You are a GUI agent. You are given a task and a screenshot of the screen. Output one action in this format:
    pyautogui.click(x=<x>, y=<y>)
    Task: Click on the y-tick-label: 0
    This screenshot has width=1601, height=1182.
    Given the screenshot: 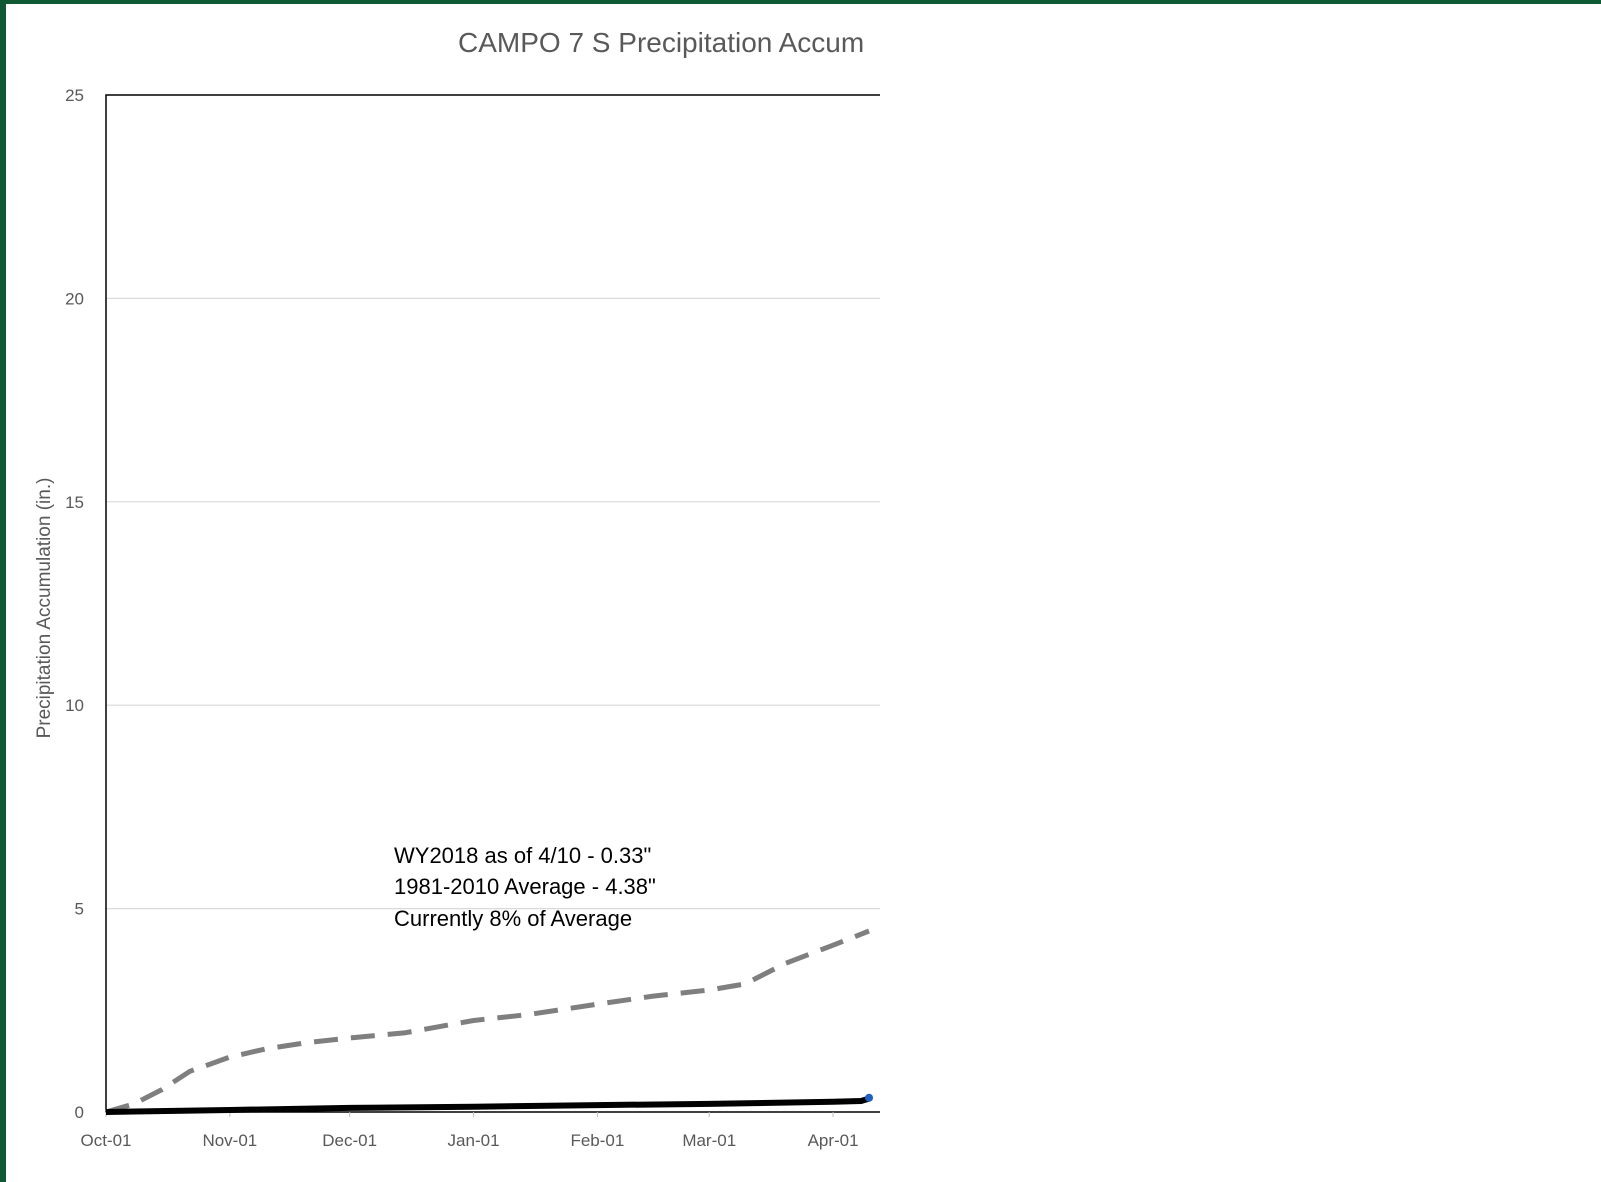 What is the action you would take?
    pyautogui.click(x=79, y=1112)
    